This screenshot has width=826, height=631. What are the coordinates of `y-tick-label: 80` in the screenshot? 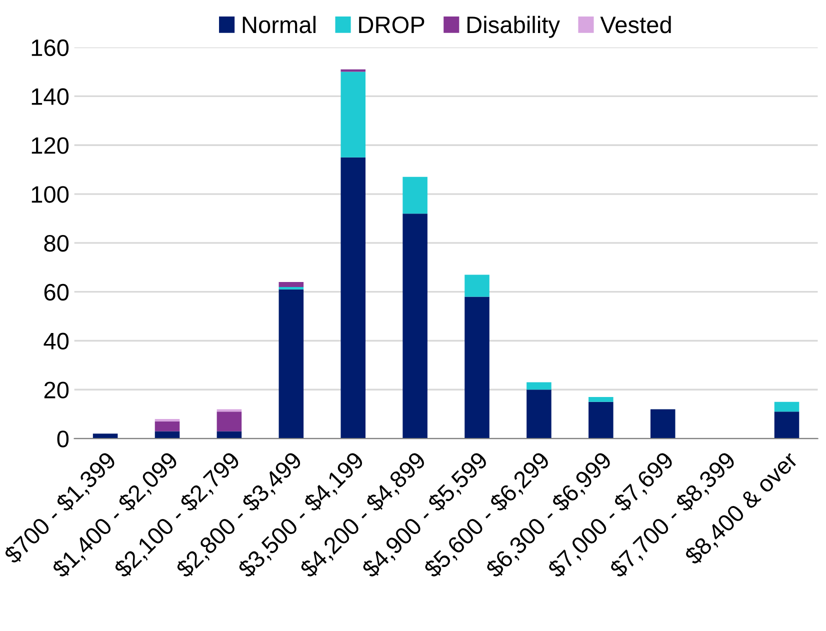 It's located at (56, 243).